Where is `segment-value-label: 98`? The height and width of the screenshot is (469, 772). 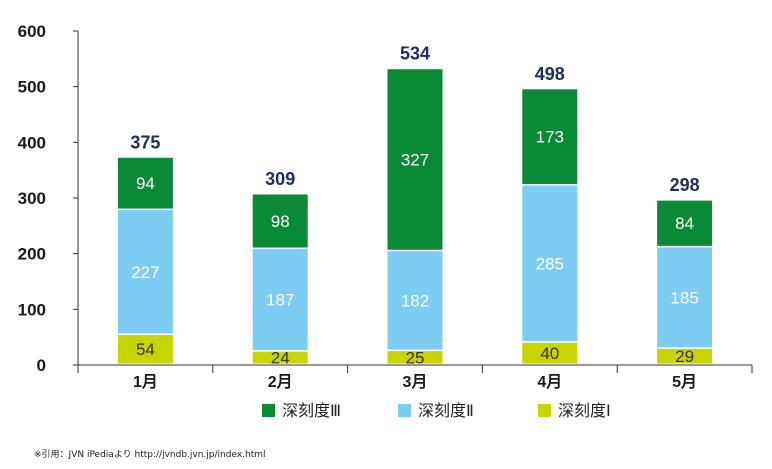
segment-value-label: 98 is located at coordinates (280, 221).